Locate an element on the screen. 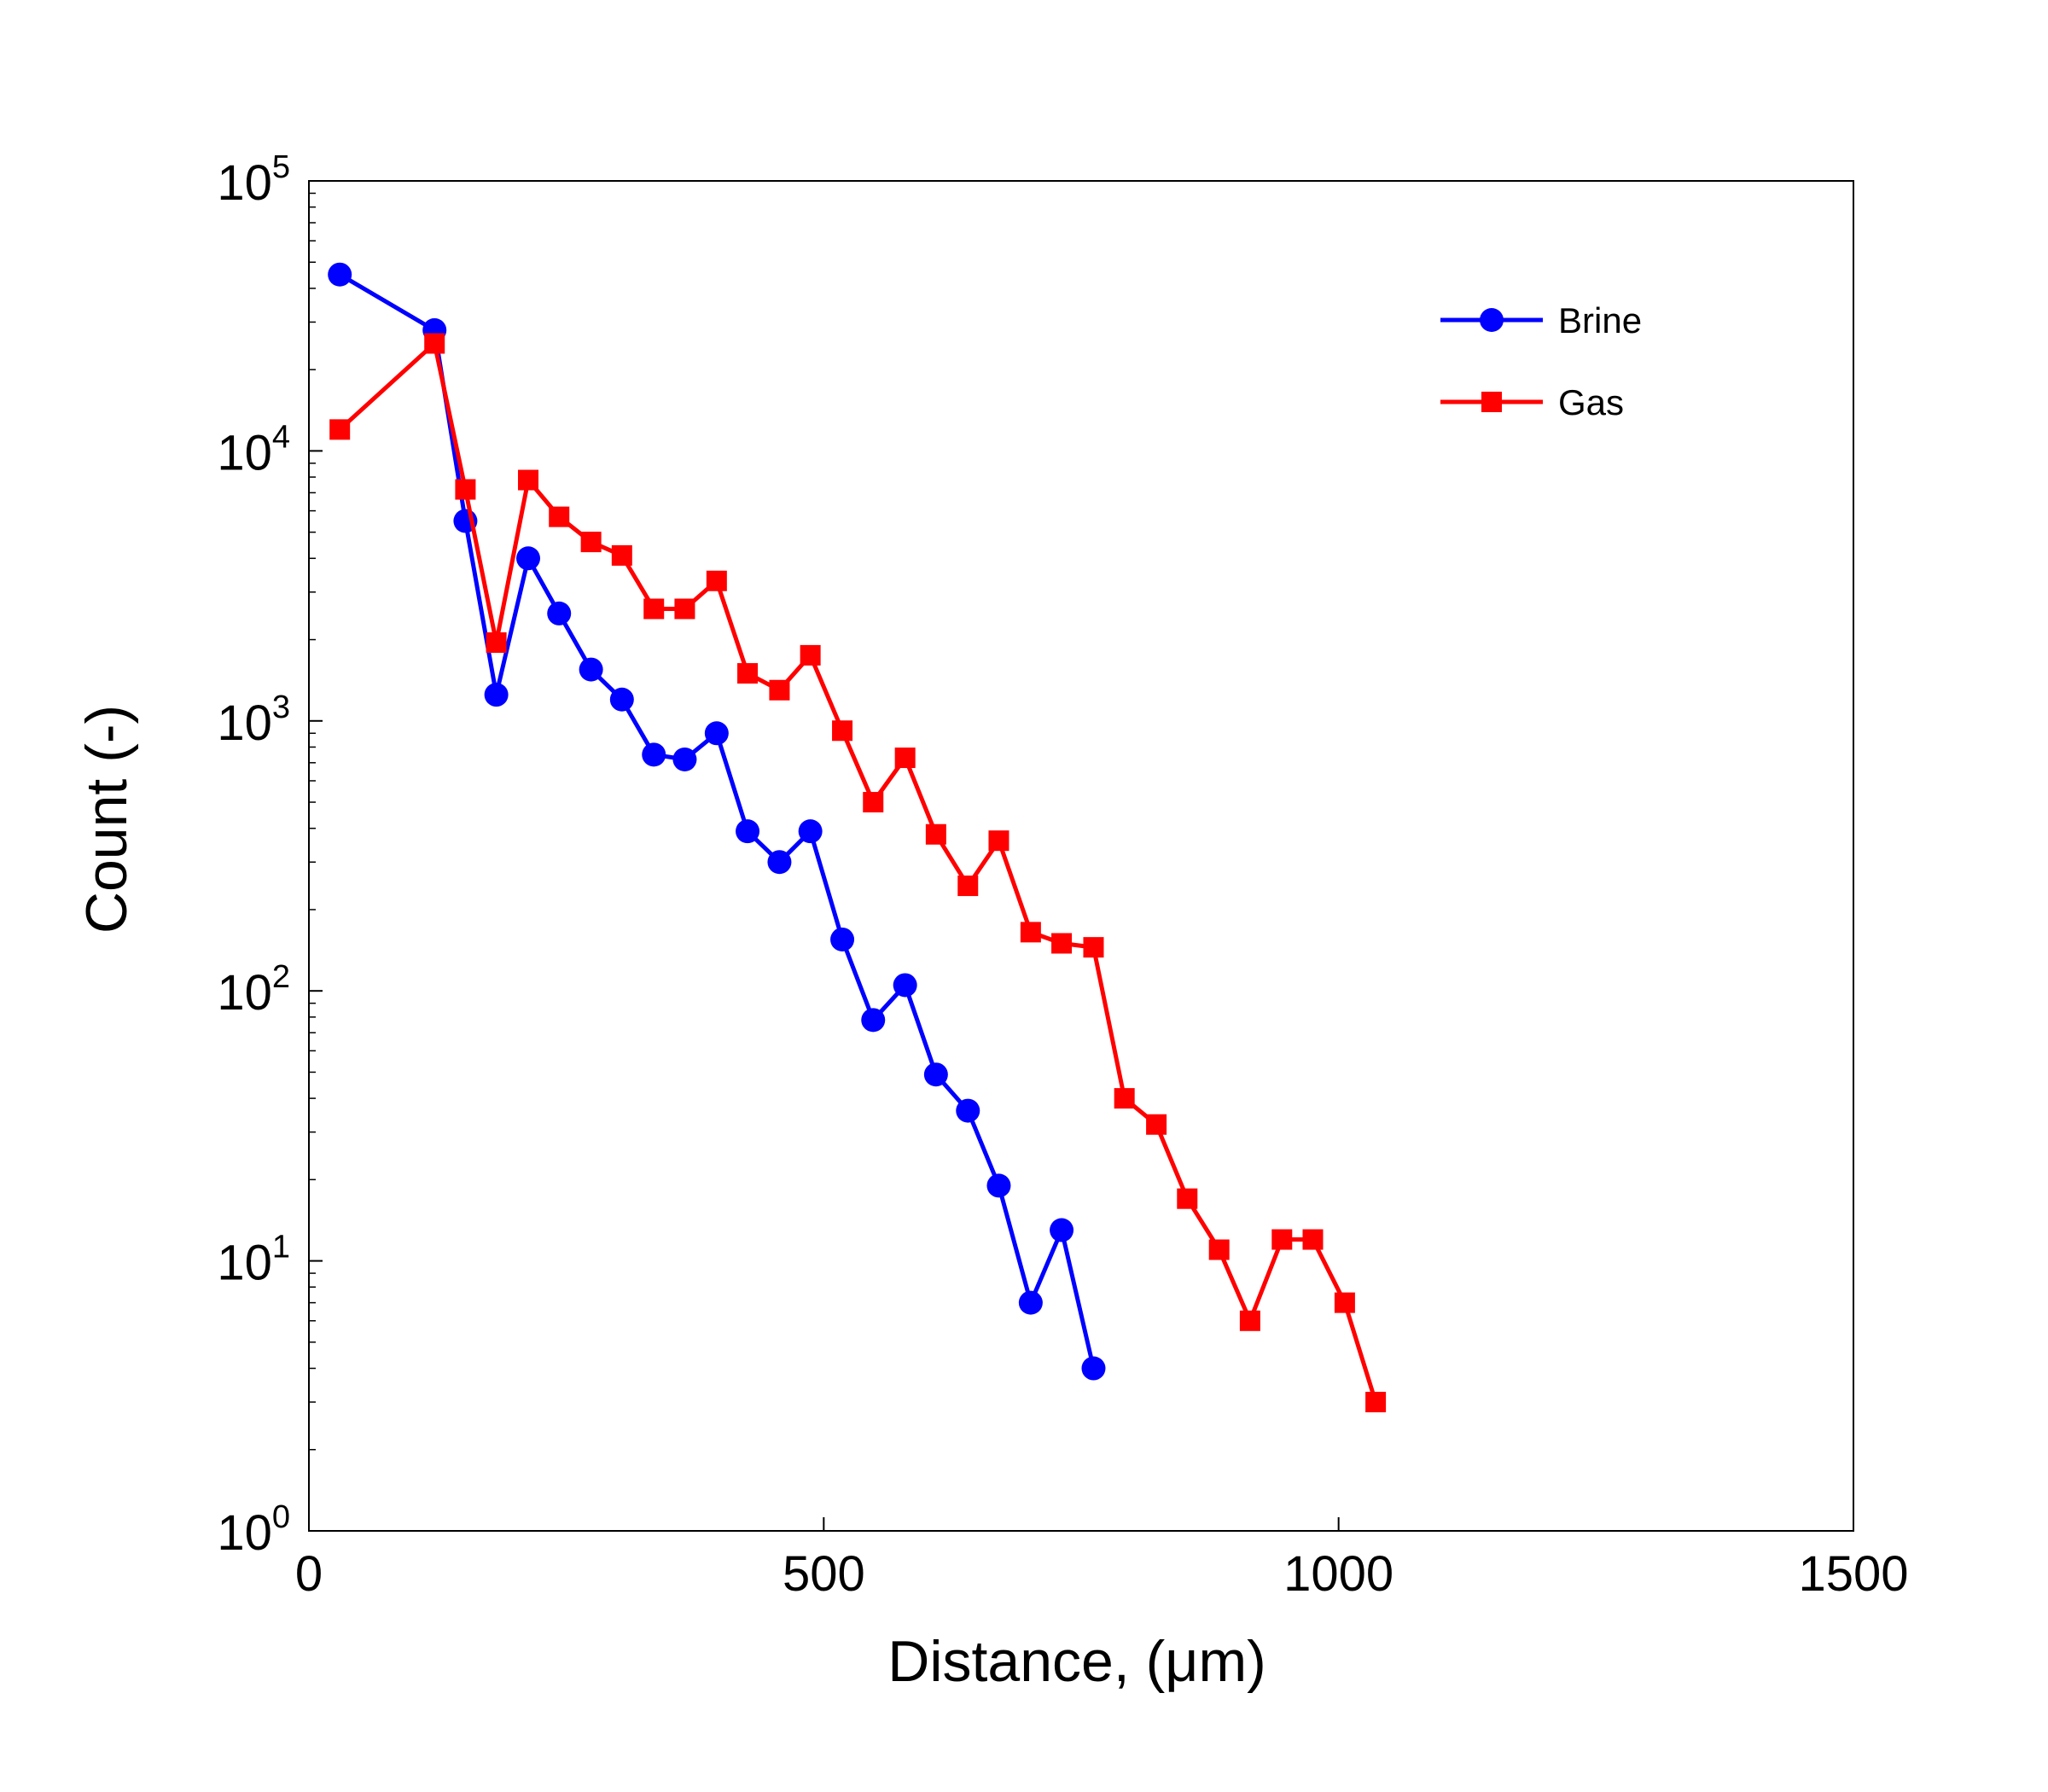 Image resolution: width=2048 pixels, height=1792 pixels. y-tick-label-exponent: 4 is located at coordinates (281, 437).